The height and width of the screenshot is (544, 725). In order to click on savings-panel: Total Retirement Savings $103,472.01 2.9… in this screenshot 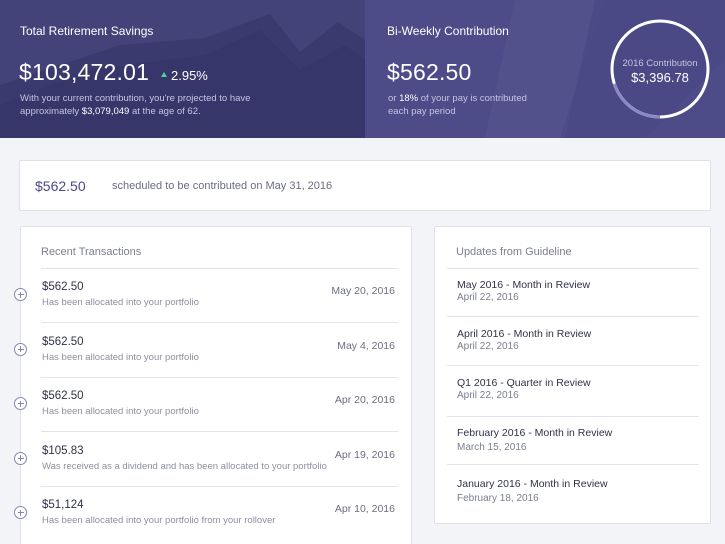, I will do `click(182, 69)`.